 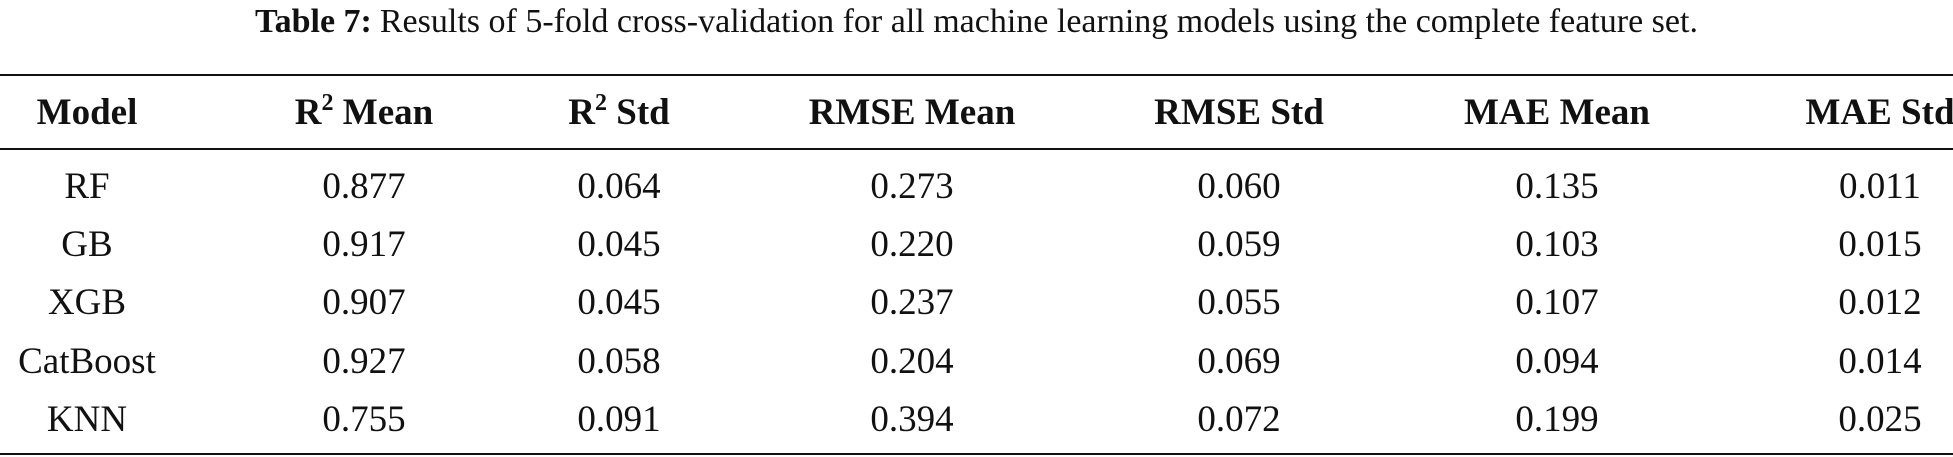 I want to click on model-name: XGB, so click(x=87, y=303).